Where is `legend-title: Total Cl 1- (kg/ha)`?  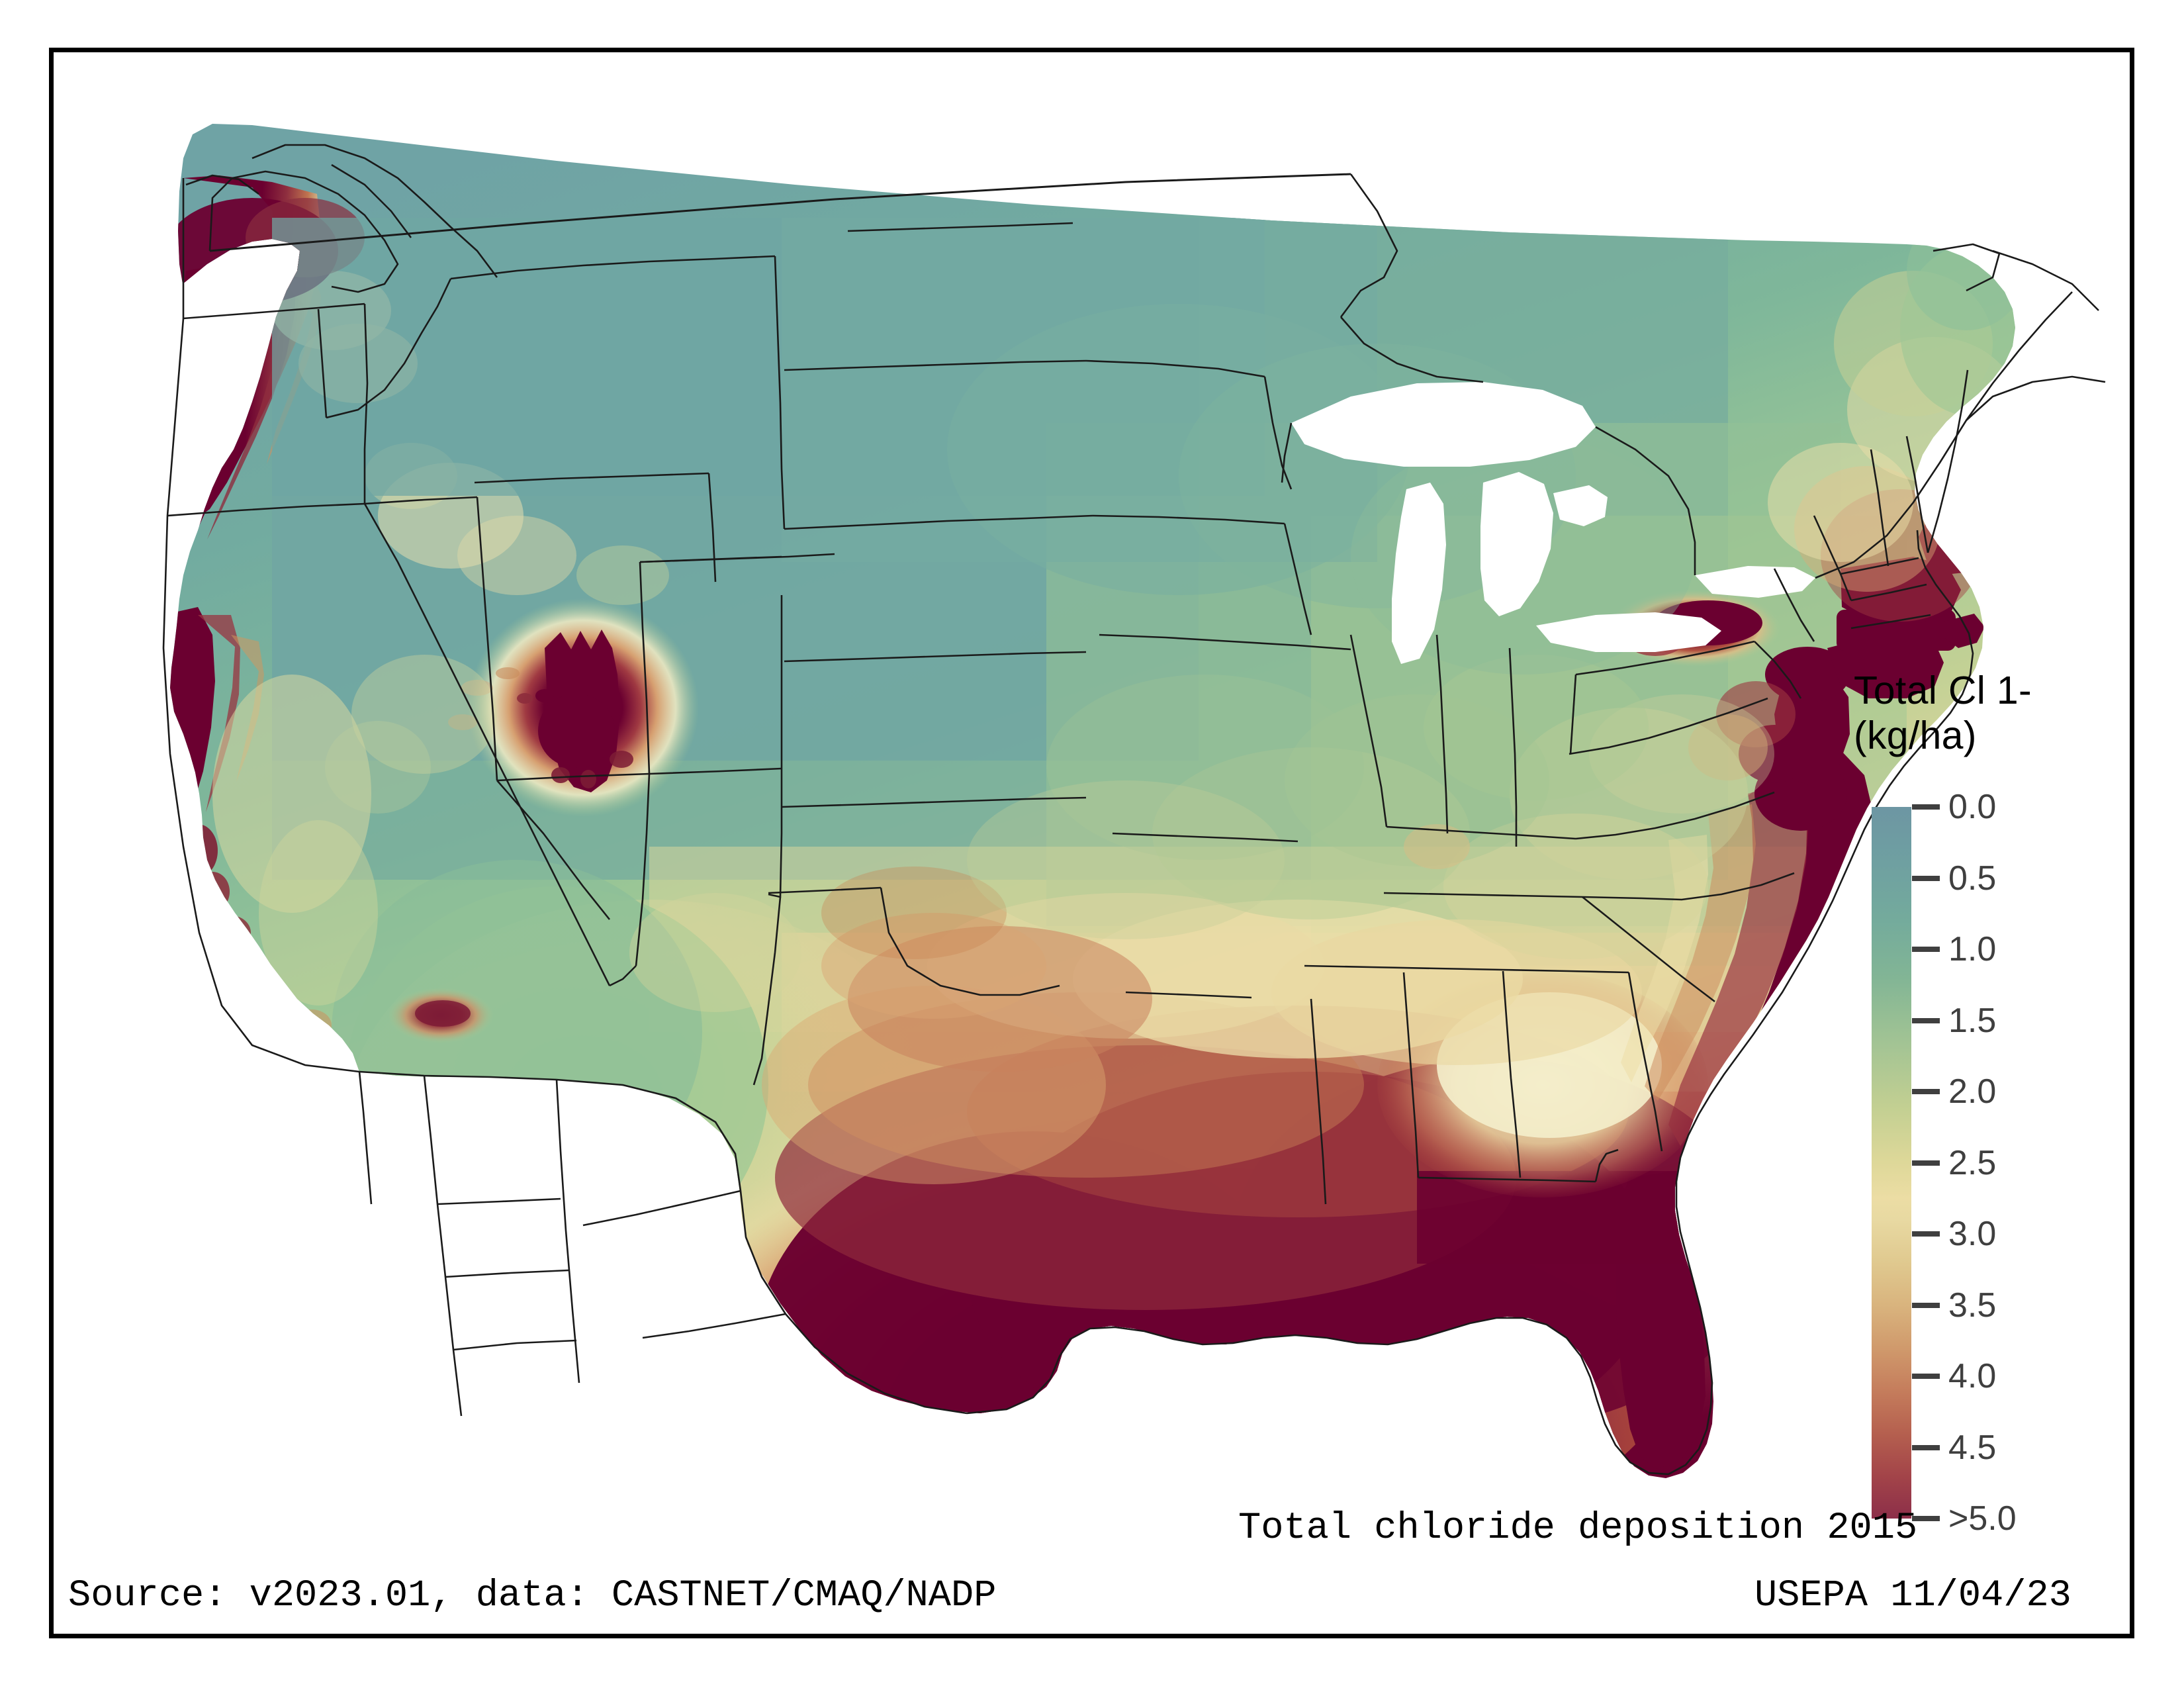
legend-title: Total Cl 1- (kg/ha) is located at coordinates (1993, 713).